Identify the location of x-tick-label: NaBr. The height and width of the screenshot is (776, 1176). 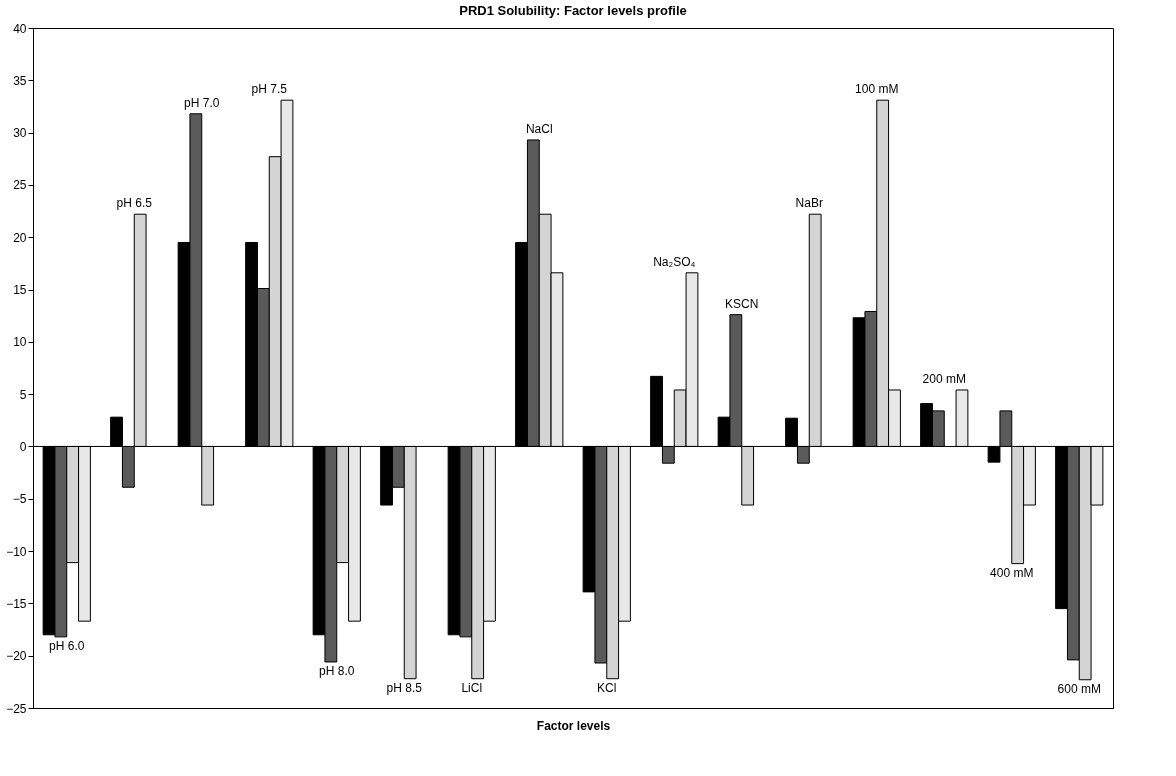
(809, 203).